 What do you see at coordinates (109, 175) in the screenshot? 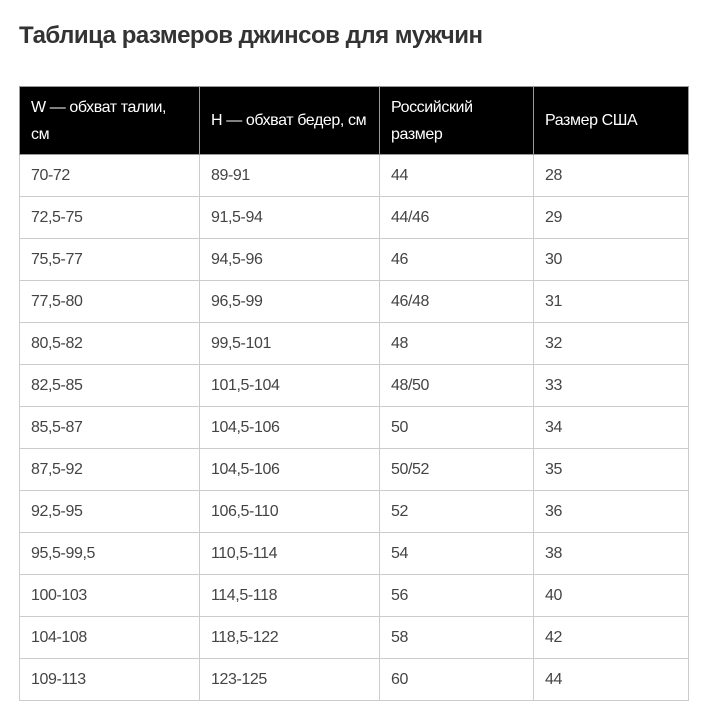
I see `cell-waist: 70-72` at bounding box center [109, 175].